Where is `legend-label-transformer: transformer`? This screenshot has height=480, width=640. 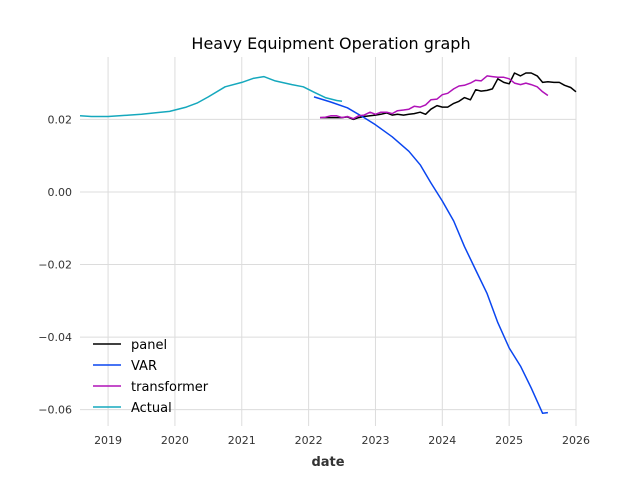
legend-label-transformer: transformer is located at coordinates (170, 387).